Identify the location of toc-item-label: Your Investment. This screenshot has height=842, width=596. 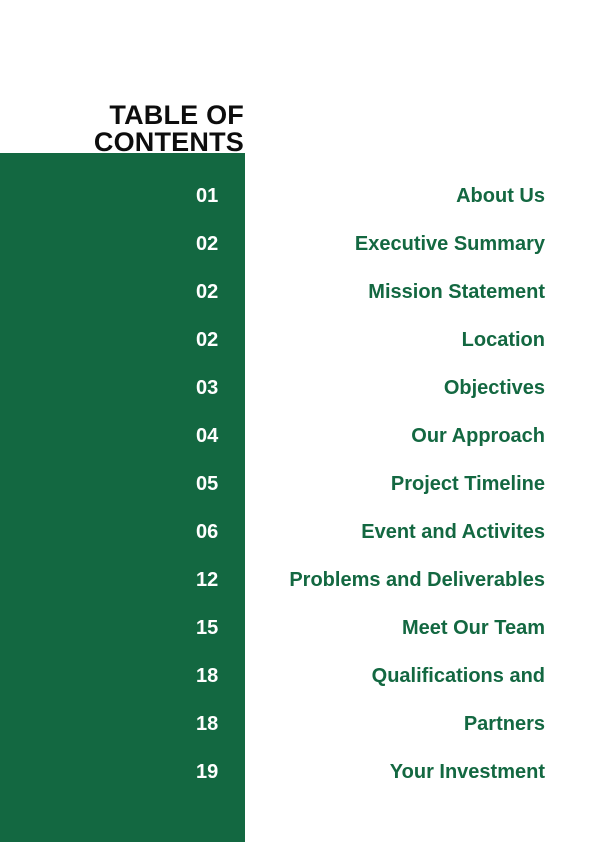
(467, 772).